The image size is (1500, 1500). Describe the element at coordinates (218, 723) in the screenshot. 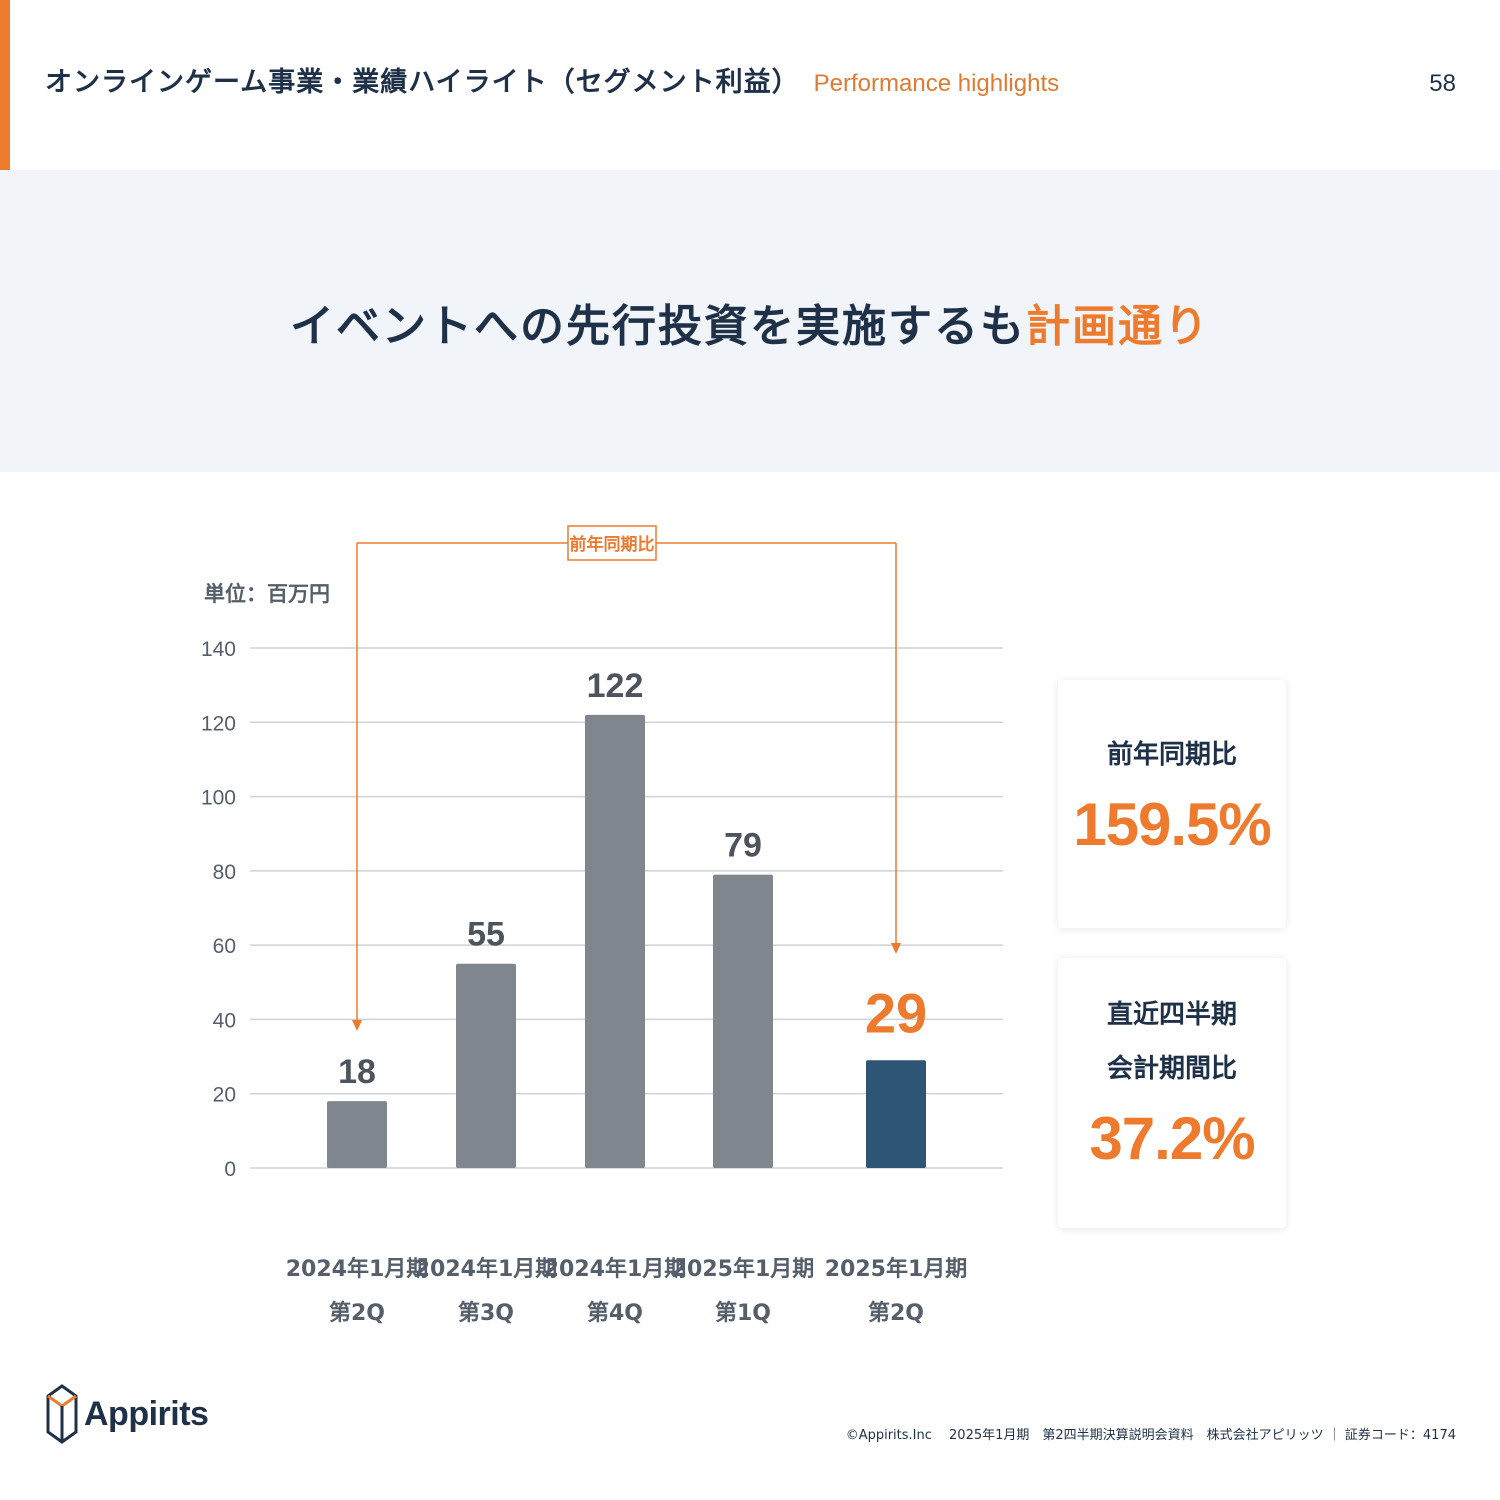

I see `y-tick-label: 120` at that location.